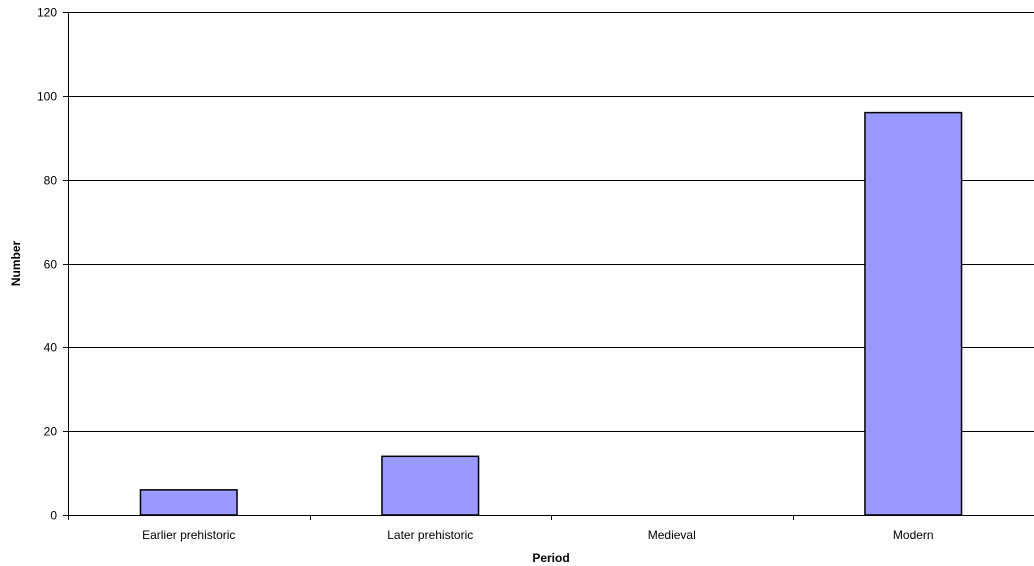  I want to click on bar-modern, so click(913, 313).